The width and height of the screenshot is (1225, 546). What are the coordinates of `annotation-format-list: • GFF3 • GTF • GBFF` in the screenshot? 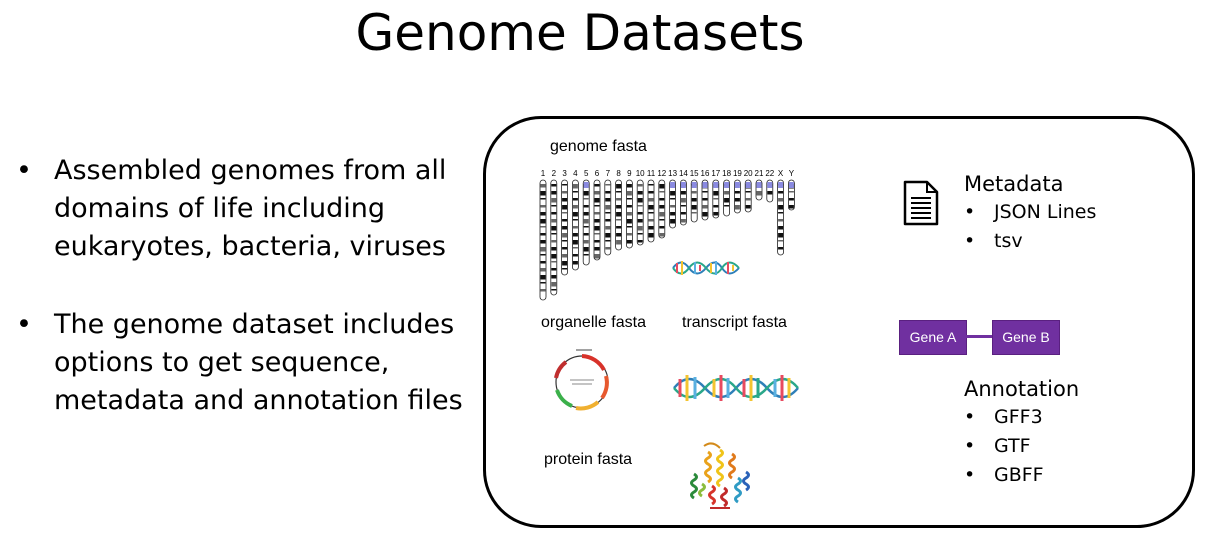 It's located at (1004, 446).